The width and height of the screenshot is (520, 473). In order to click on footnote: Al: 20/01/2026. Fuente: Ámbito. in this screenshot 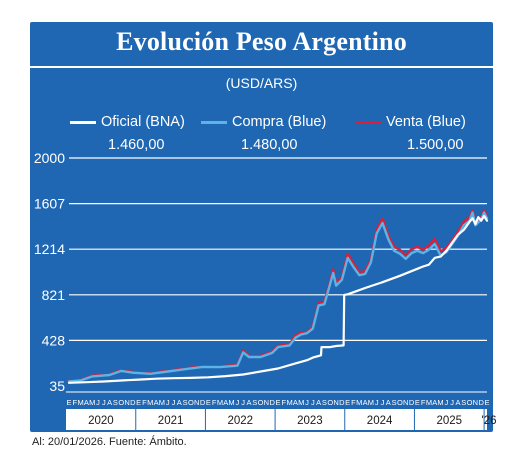, I will do `click(109, 442)`.